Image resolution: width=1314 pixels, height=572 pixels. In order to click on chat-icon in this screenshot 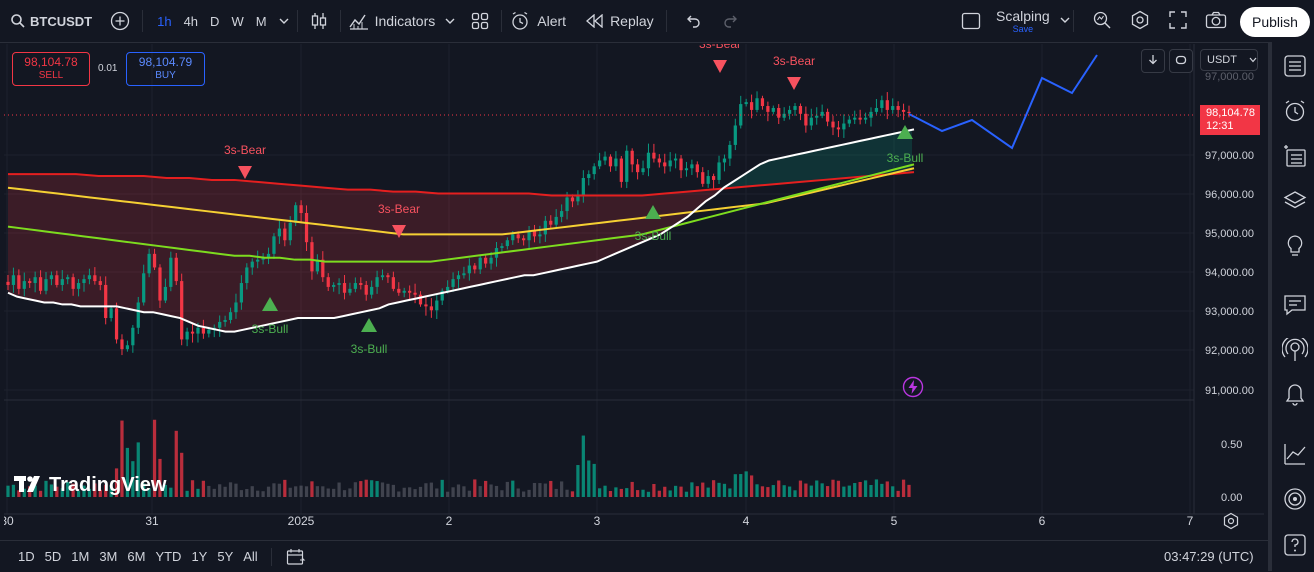, I will do `click(1295, 305)`.